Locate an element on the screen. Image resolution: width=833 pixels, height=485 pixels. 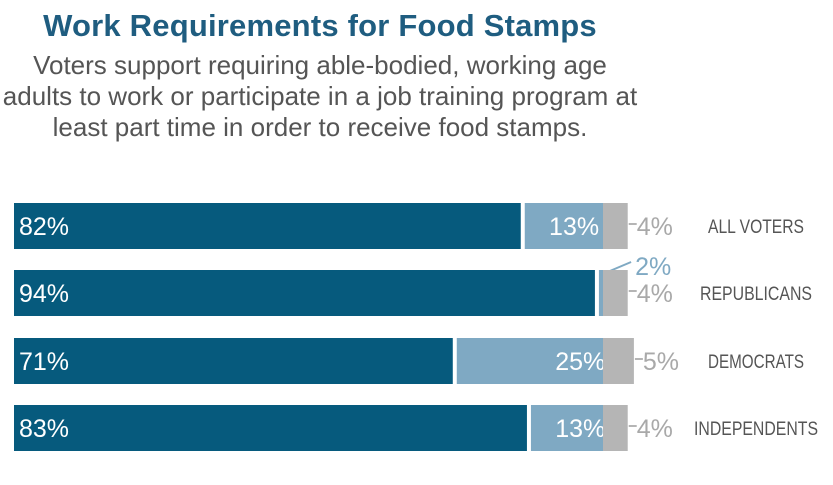
bar-unsure-all-voters is located at coordinates (615, 226).